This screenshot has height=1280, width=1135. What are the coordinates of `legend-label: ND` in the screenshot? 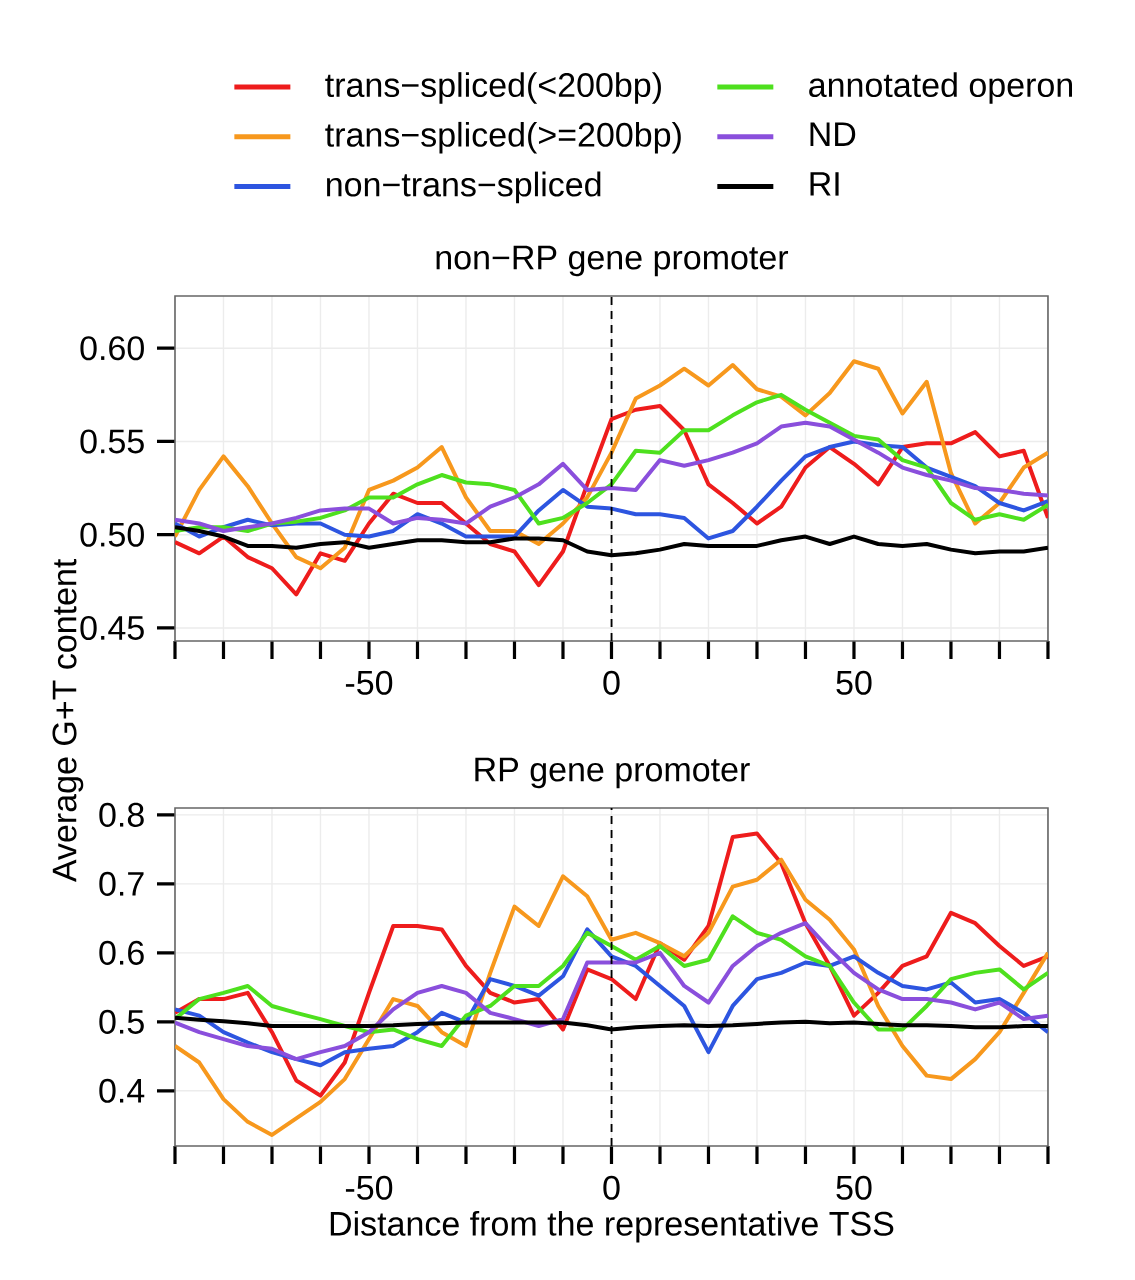 It's located at (833, 134).